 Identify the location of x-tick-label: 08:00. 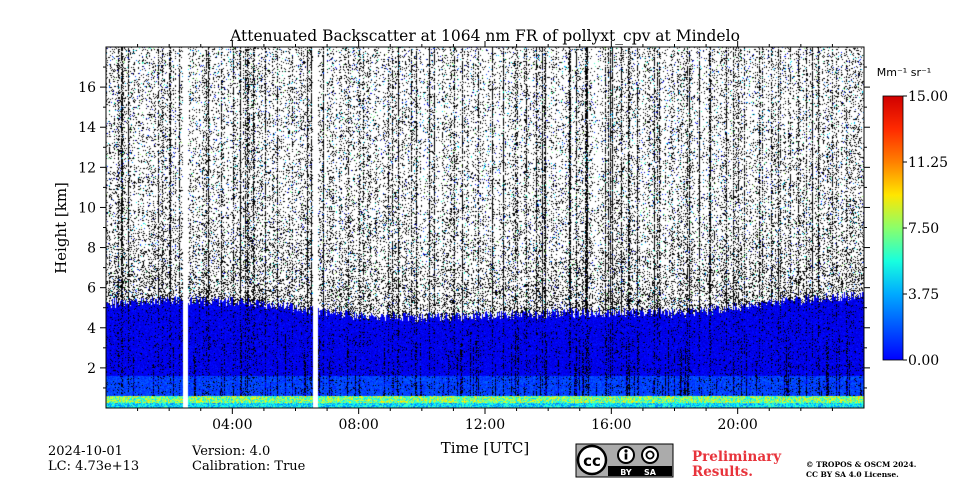
(358, 425).